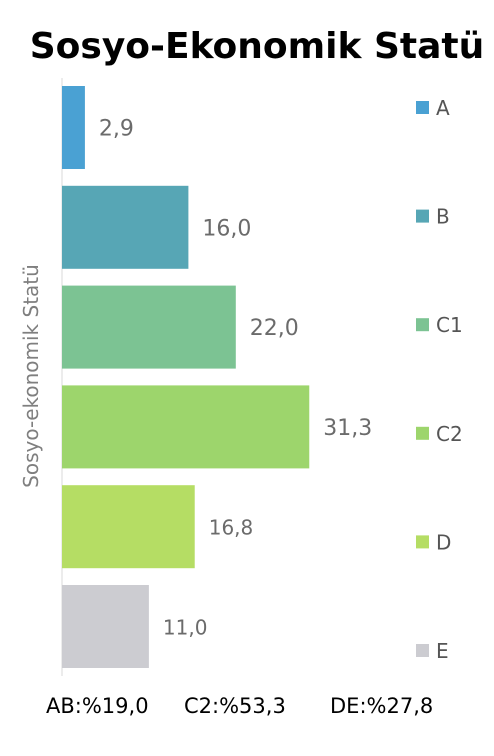  I want to click on y-axis-label: Sosyo-ekonomik Statü, so click(31, 376).